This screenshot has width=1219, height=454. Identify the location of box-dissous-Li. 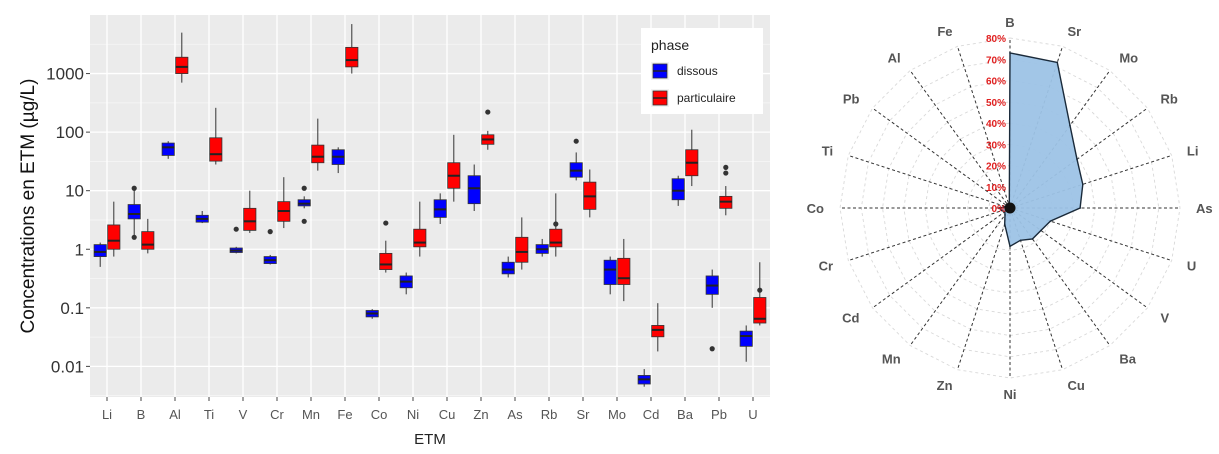
(100, 254).